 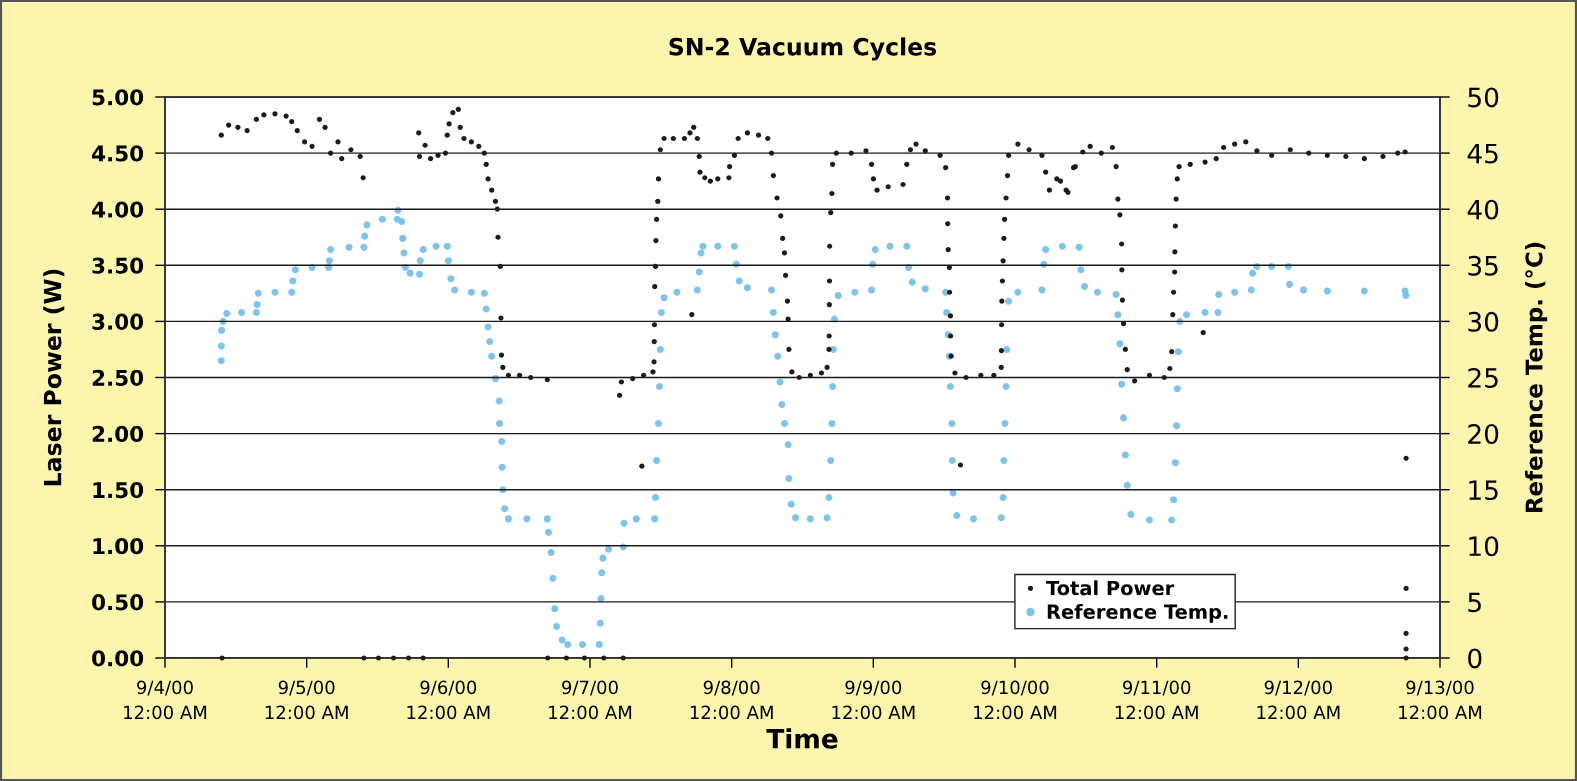 I want to click on x-tick-label: 9/12/00 12:00 AM, so click(x=1298, y=700).